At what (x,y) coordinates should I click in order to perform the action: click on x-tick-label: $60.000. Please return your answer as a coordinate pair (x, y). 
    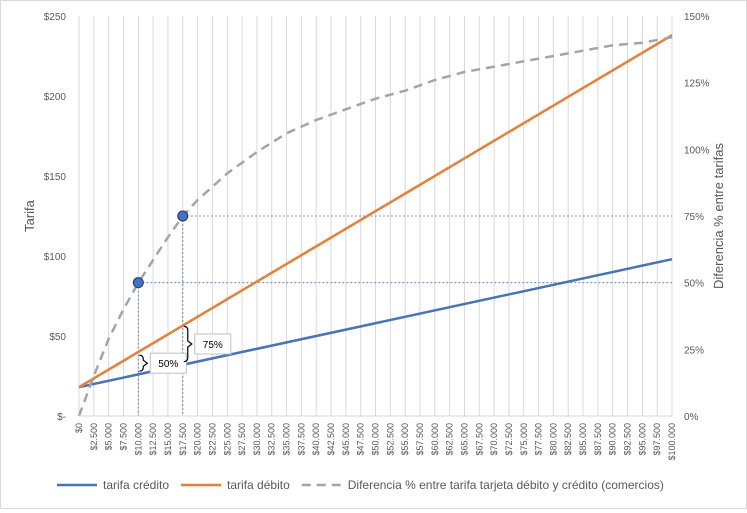
    Looking at the image, I should click on (435, 439).